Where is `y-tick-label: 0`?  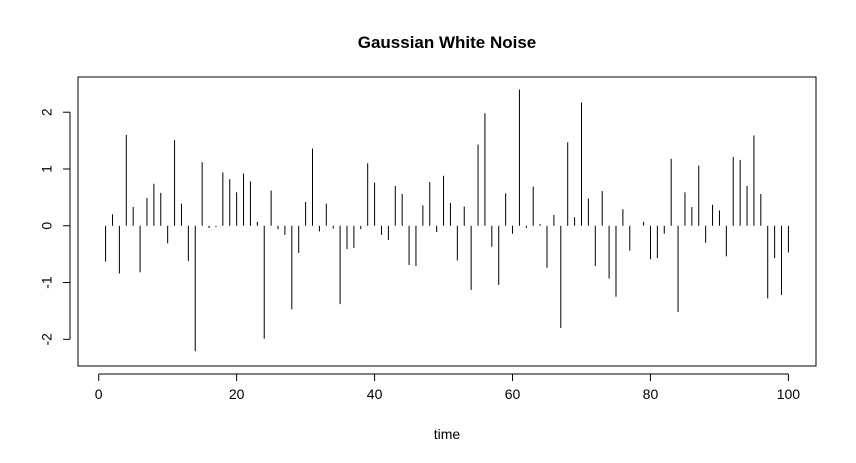
y-tick-label: 0 is located at coordinates (47, 226).